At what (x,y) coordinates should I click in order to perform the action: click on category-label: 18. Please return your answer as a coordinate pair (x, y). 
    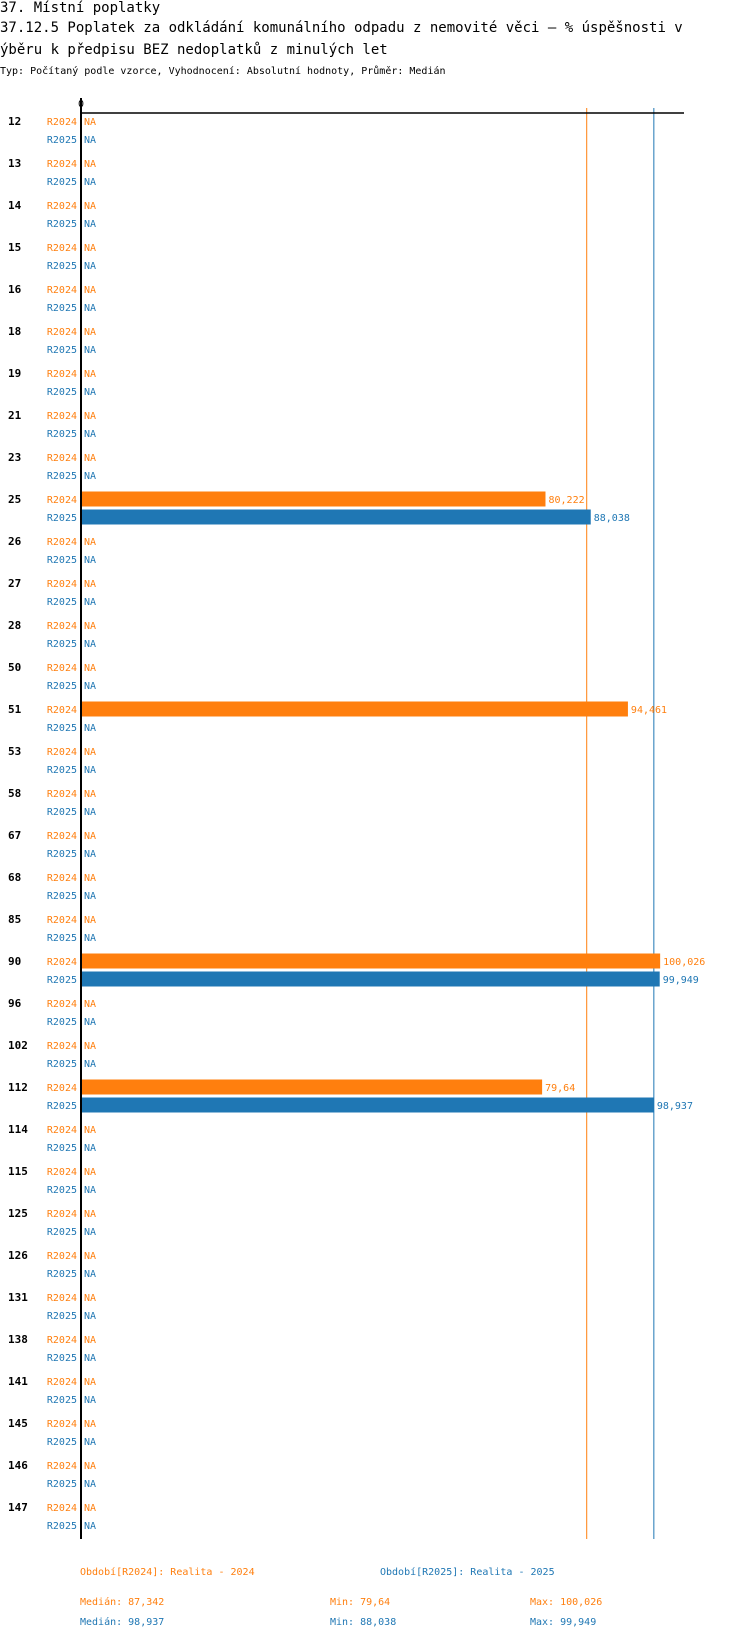
    Looking at the image, I should click on (14, 331).